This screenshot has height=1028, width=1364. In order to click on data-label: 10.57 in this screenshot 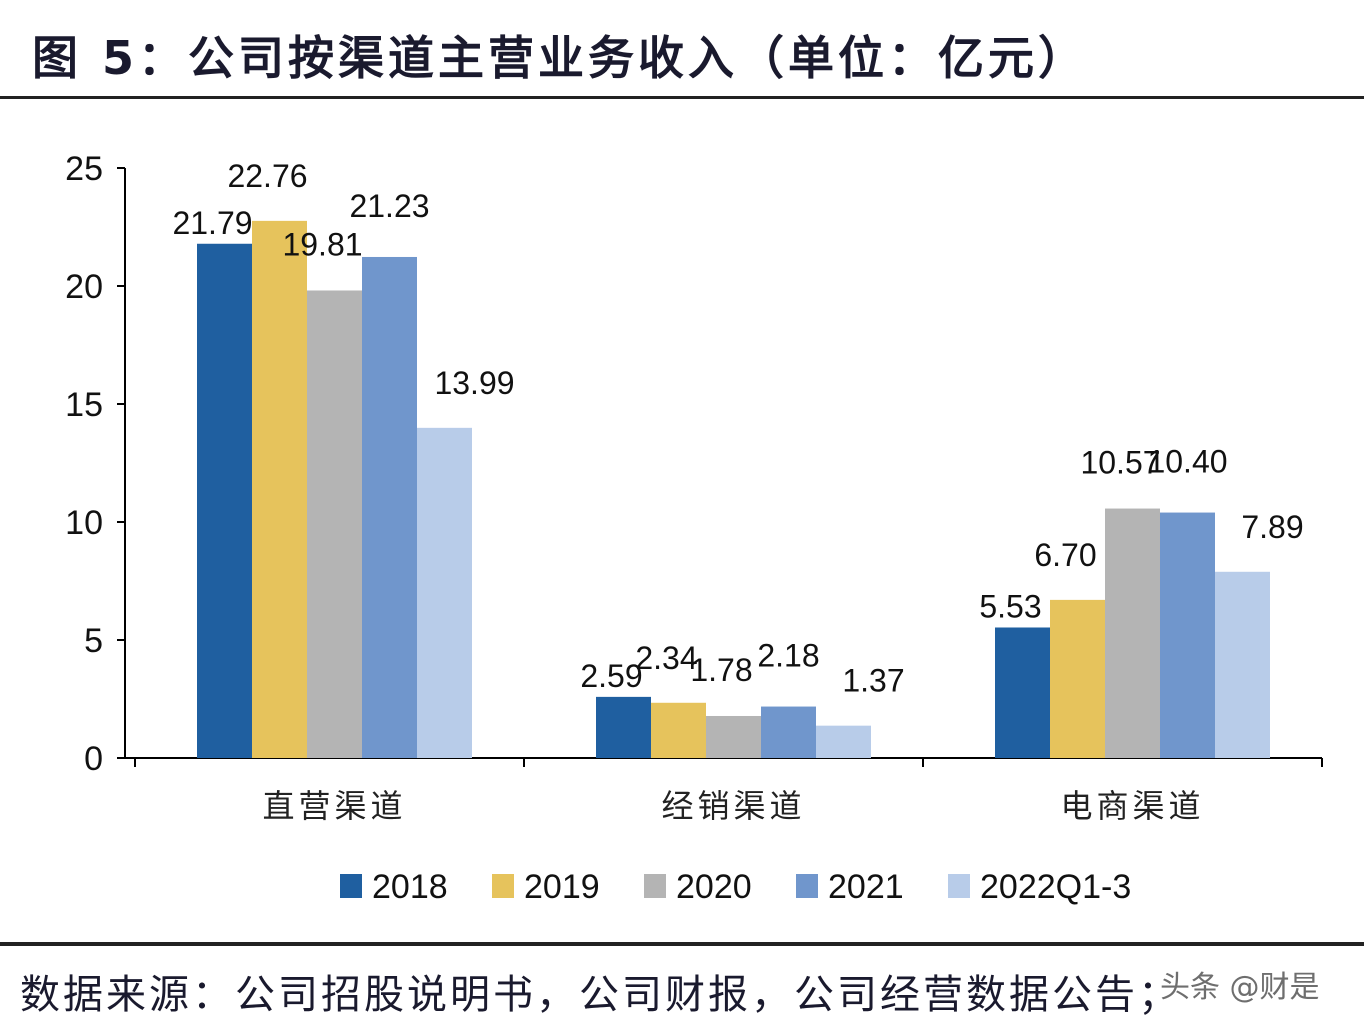, I will do `click(1120, 463)`.